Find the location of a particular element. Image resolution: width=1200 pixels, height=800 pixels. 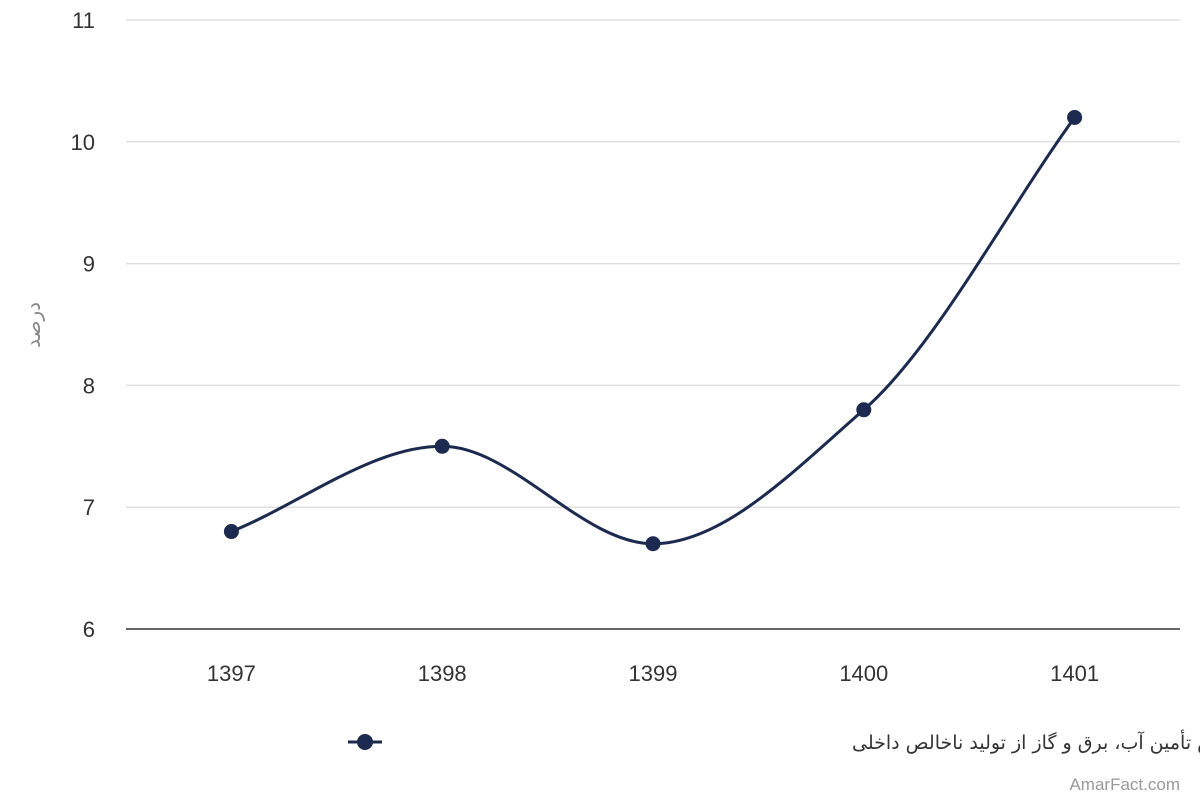

y-tick-label: 9 is located at coordinates (89, 264).